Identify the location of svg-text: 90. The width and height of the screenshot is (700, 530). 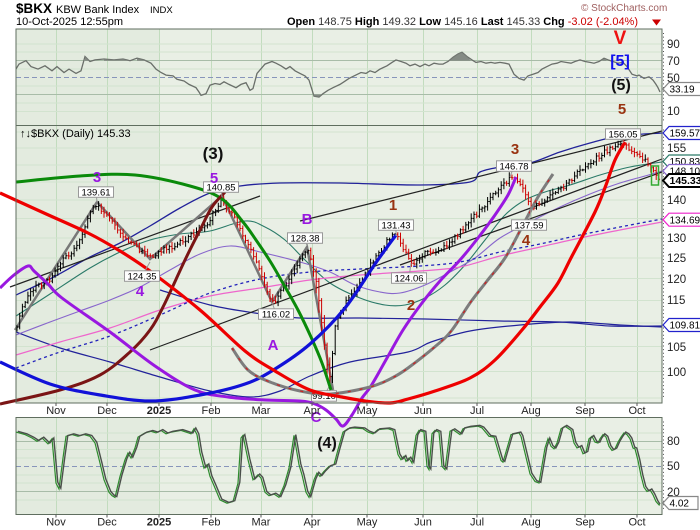
(673, 45).